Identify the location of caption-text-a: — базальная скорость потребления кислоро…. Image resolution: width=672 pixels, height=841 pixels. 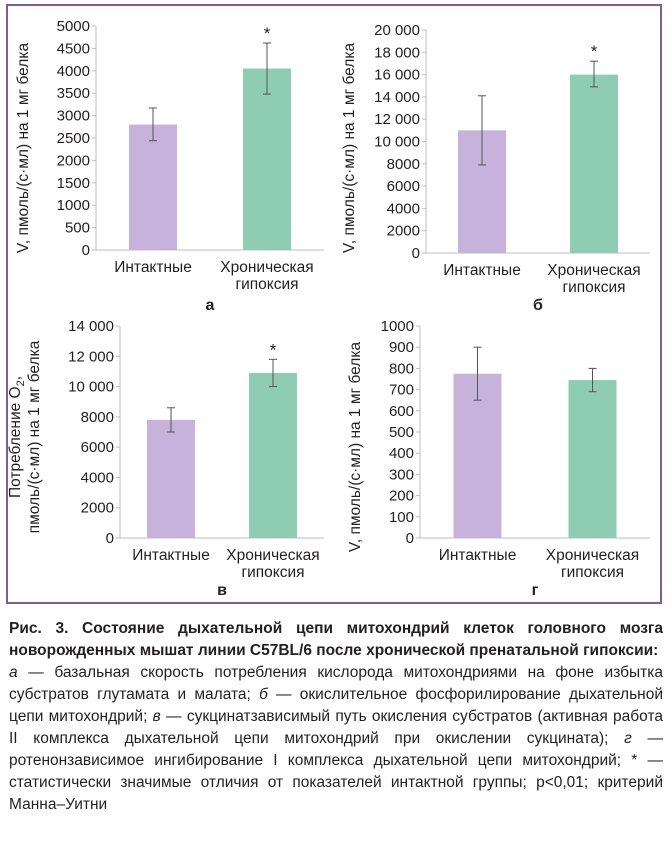
(336, 683).